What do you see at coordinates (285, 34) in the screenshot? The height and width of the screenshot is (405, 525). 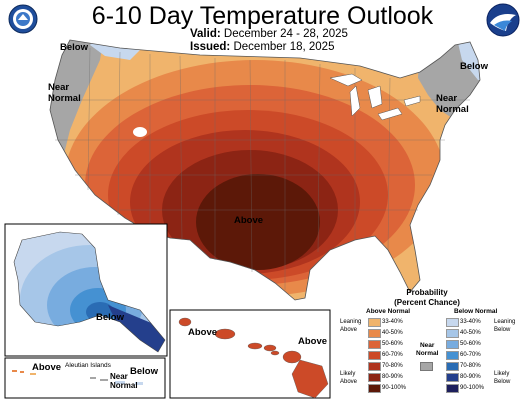 I see `valid-dates: December 24 - 28, 2025` at bounding box center [285, 34].